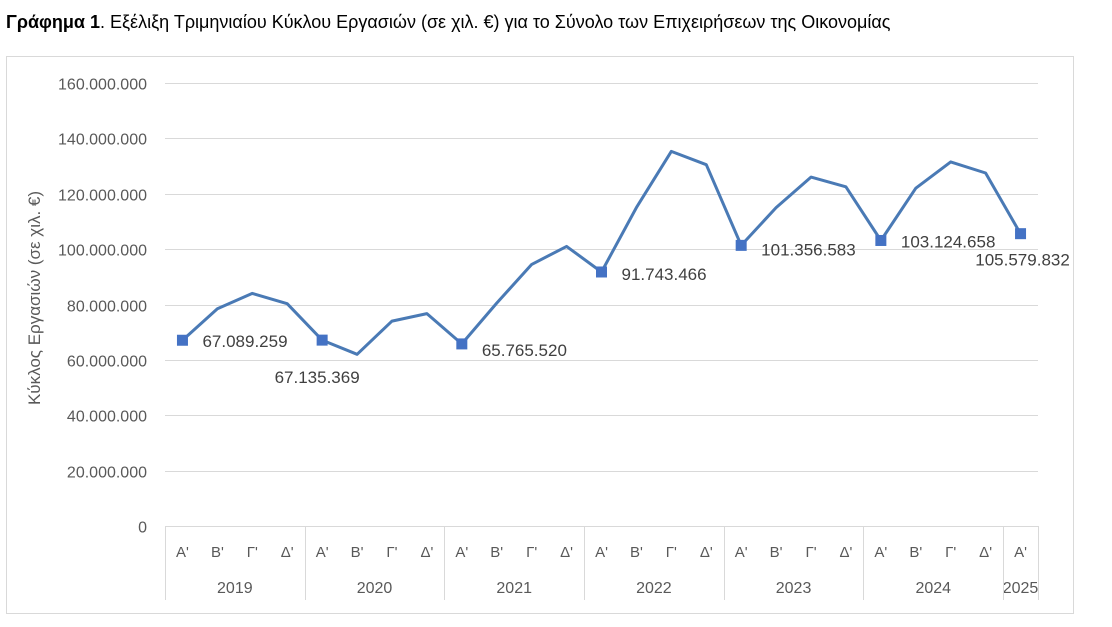  I want to click on caption-number: Γράφημα 1, so click(53, 22).